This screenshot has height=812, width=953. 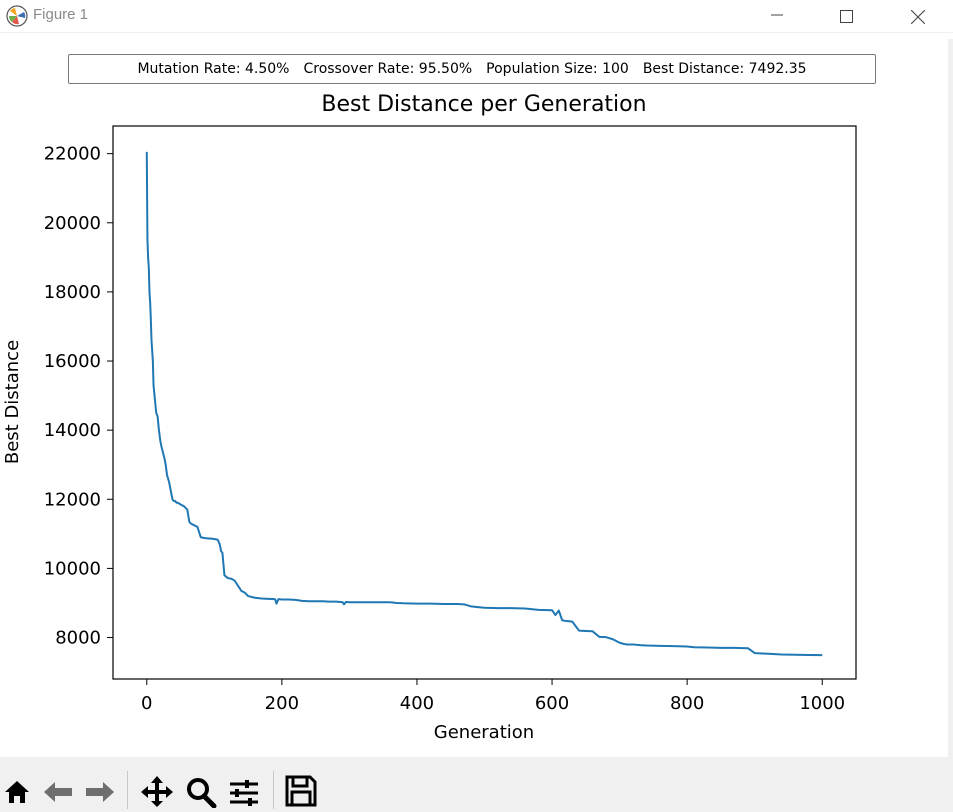 I want to click on configure-subplots-icon, so click(x=244, y=793).